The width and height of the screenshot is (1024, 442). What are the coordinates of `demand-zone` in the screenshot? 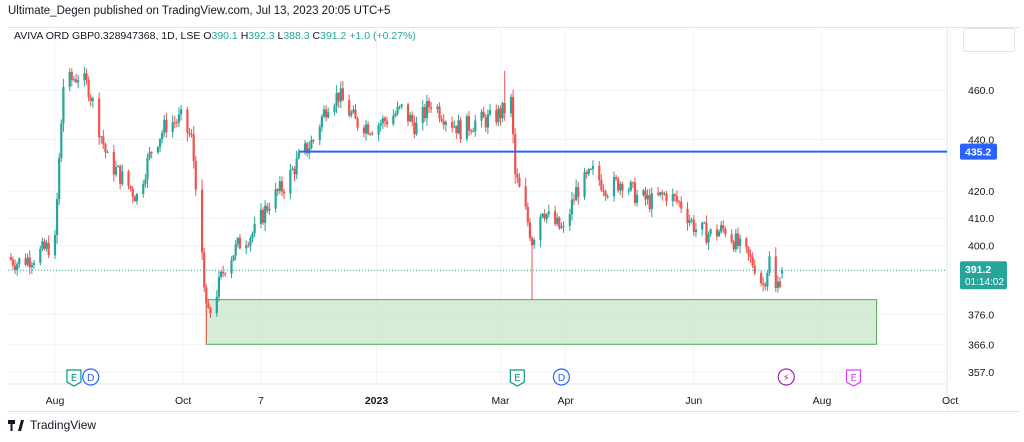 It's located at (541, 322).